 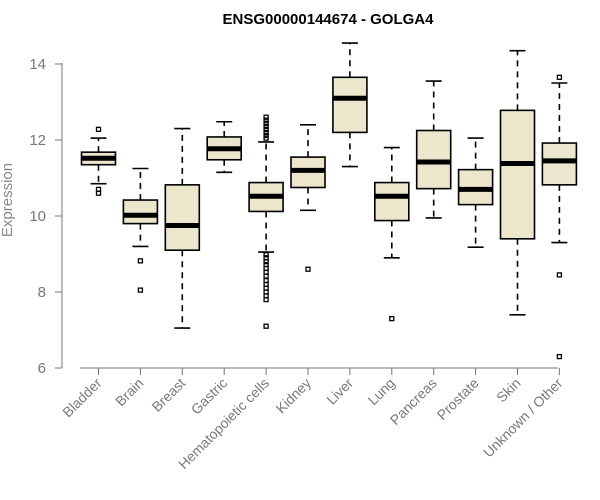 I want to click on x-tick-label: Prostate, so click(x=458, y=399).